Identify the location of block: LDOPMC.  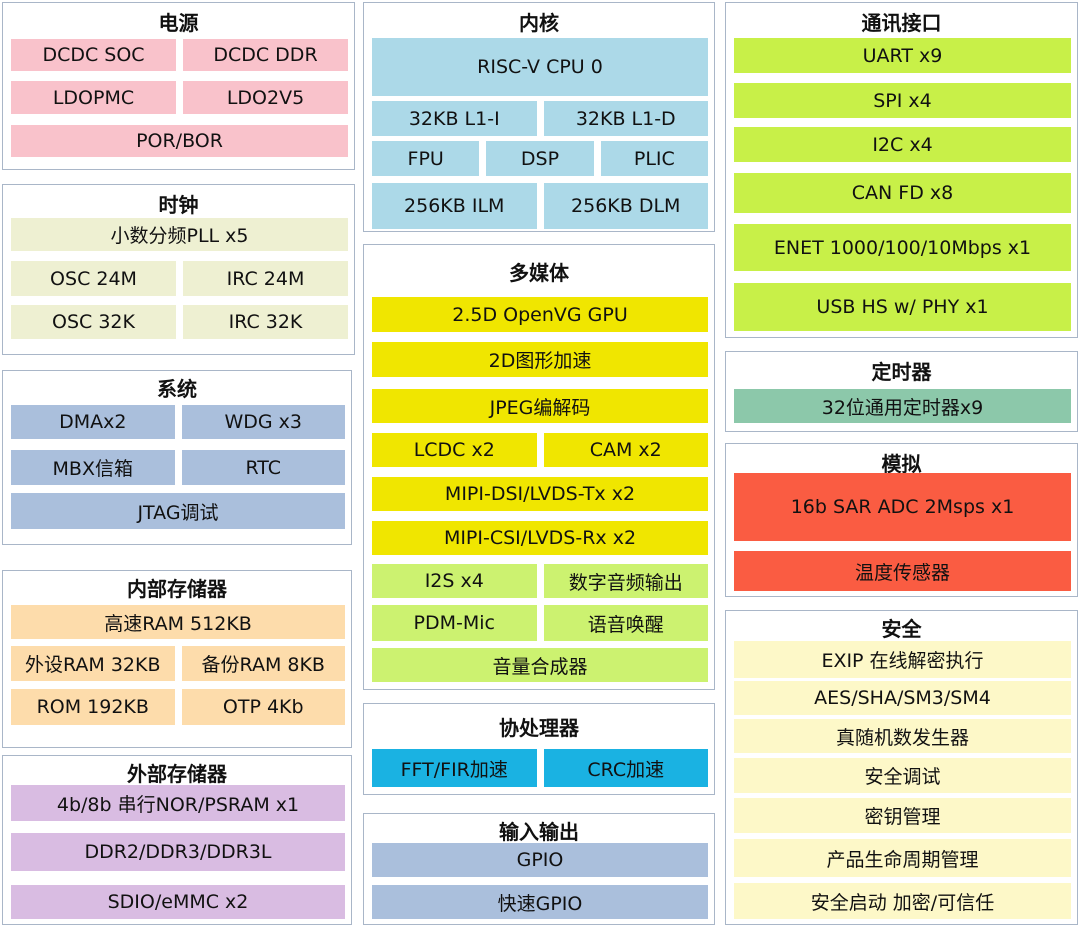
(93, 97).